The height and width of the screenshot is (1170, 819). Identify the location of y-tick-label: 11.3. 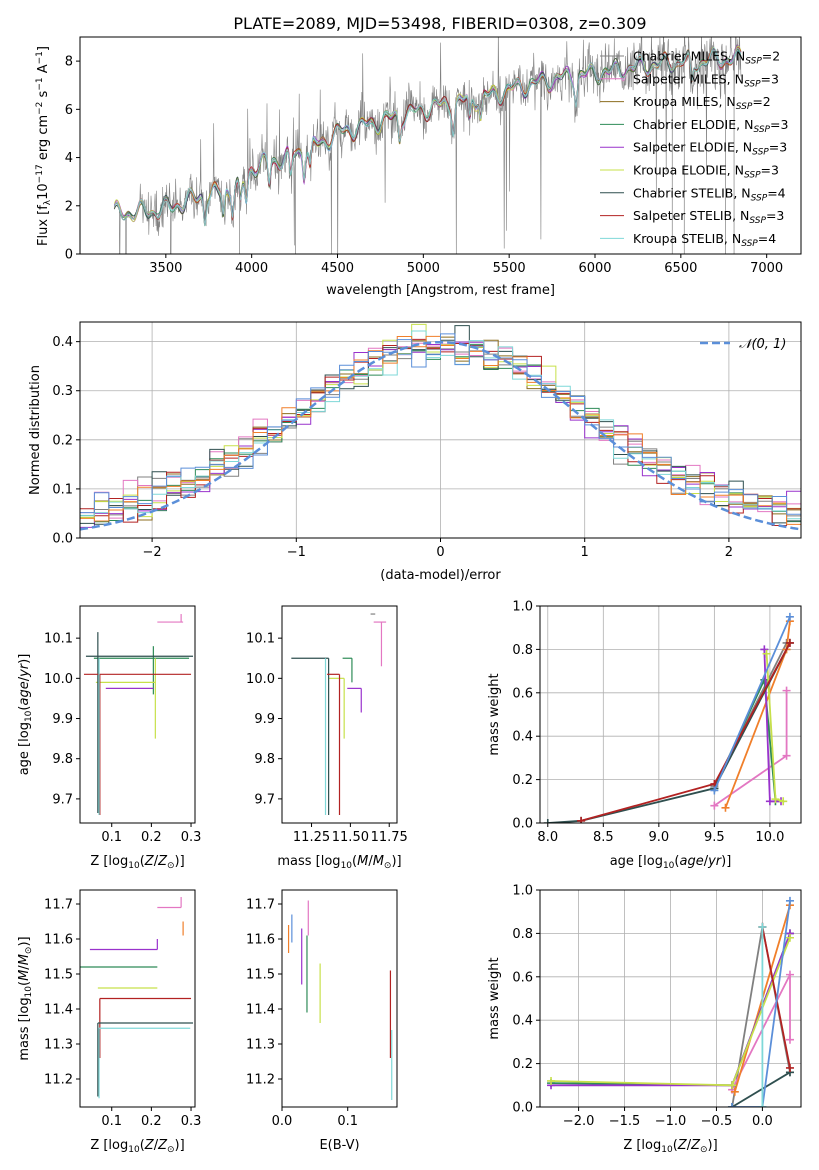
(58, 1045).